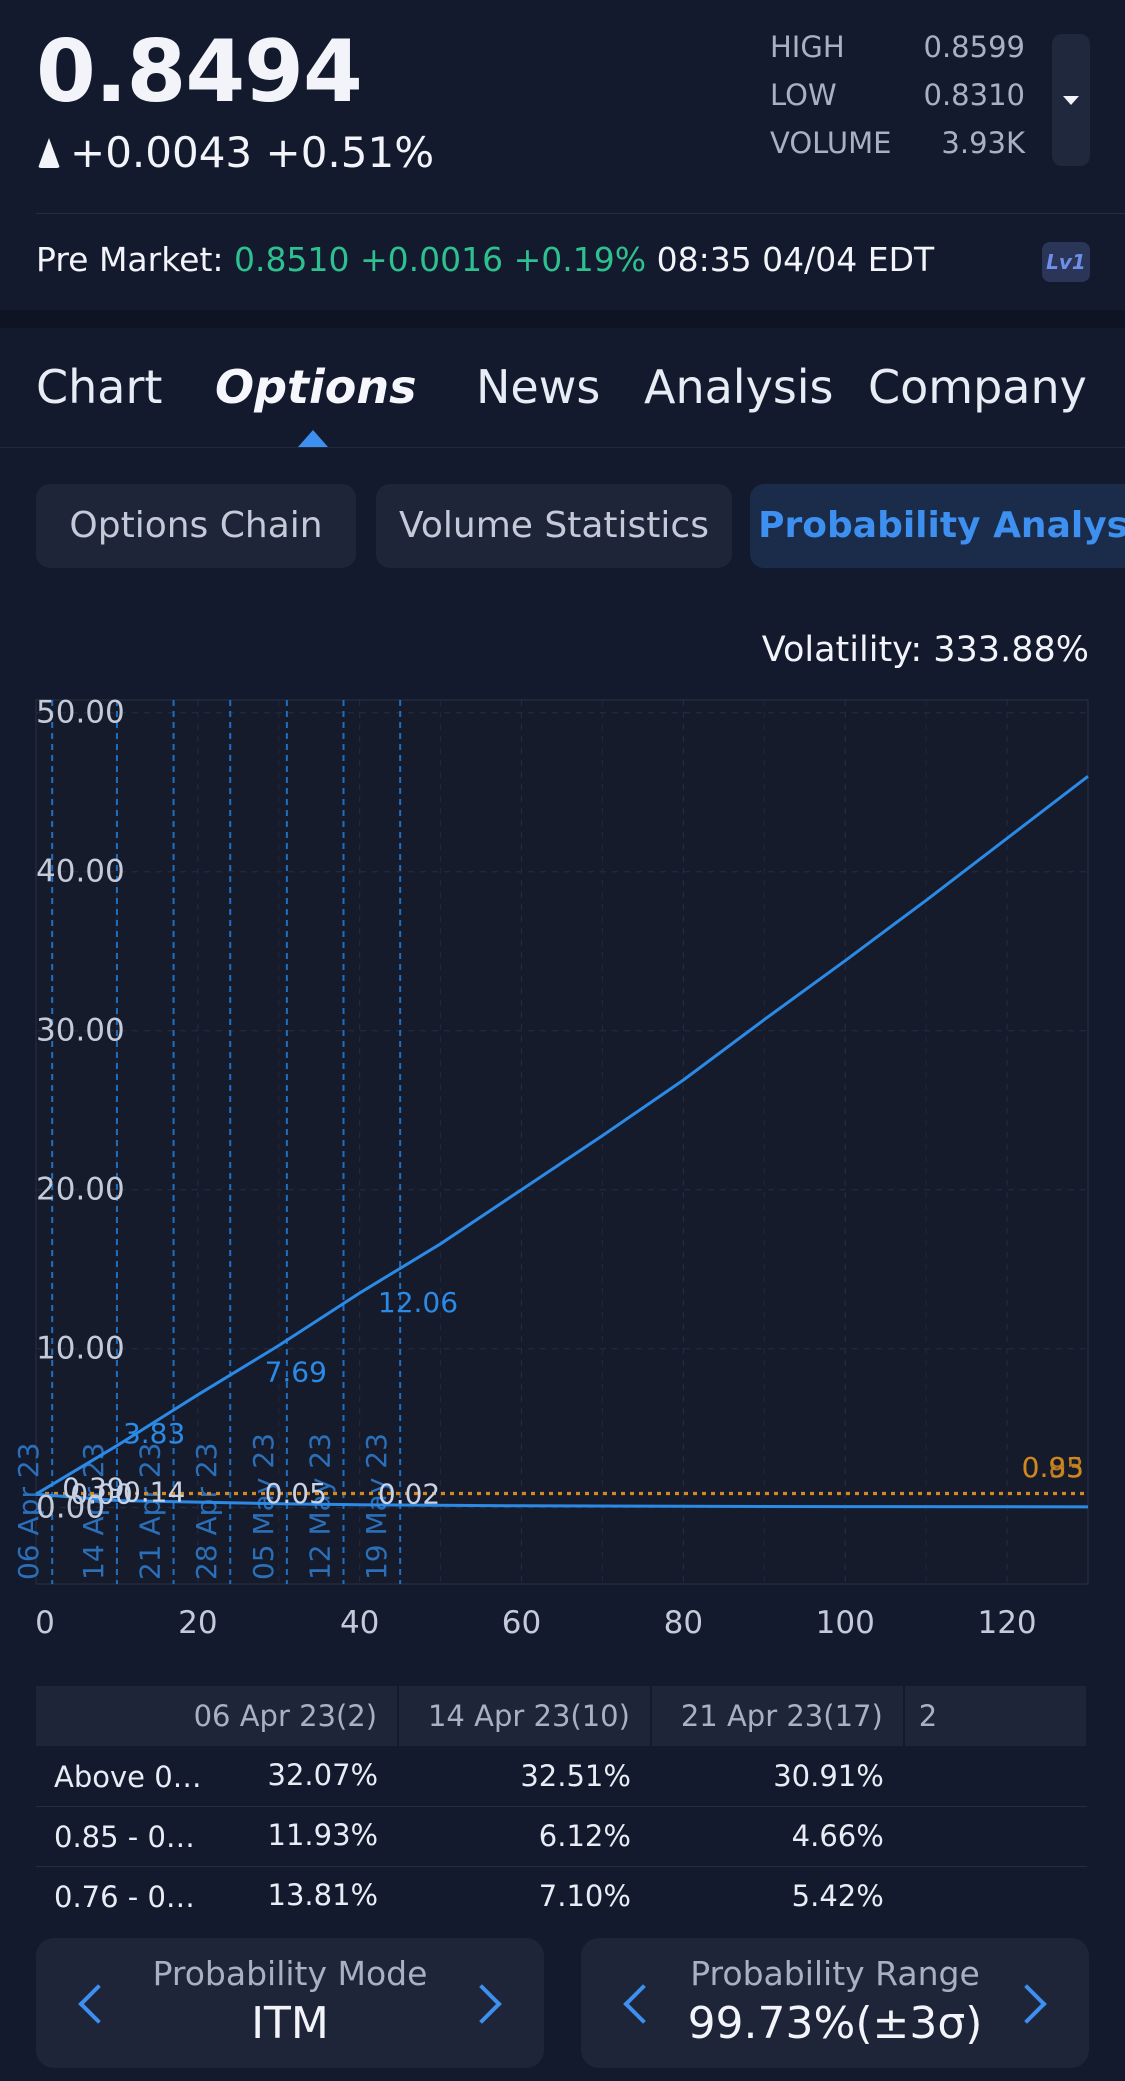 The width and height of the screenshot is (1125, 2081). Describe the element at coordinates (101, 1494) in the screenshot. I see `data-label: 0.00` at that location.